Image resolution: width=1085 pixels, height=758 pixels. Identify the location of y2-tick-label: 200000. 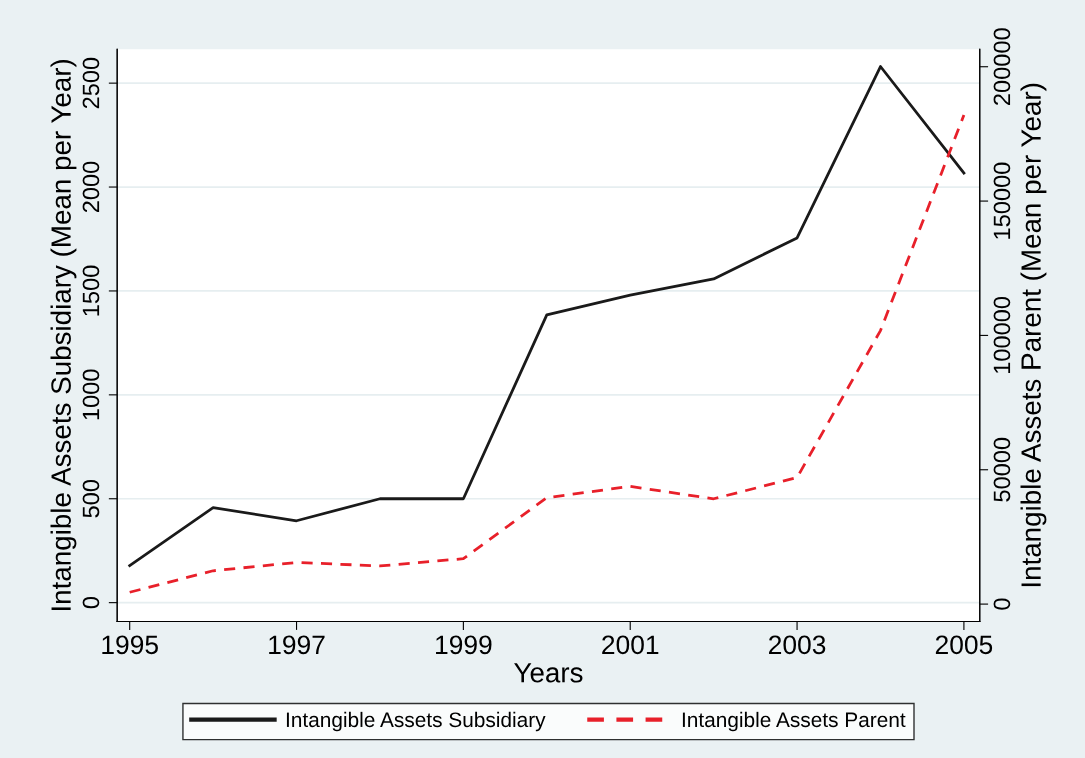
(1002, 66).